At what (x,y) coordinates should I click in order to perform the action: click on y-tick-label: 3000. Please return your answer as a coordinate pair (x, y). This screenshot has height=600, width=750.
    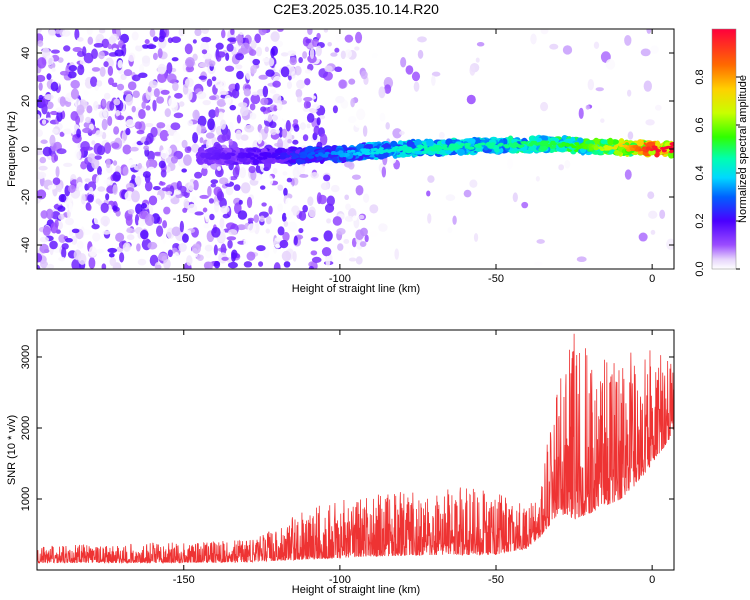
    Looking at the image, I should click on (26, 357).